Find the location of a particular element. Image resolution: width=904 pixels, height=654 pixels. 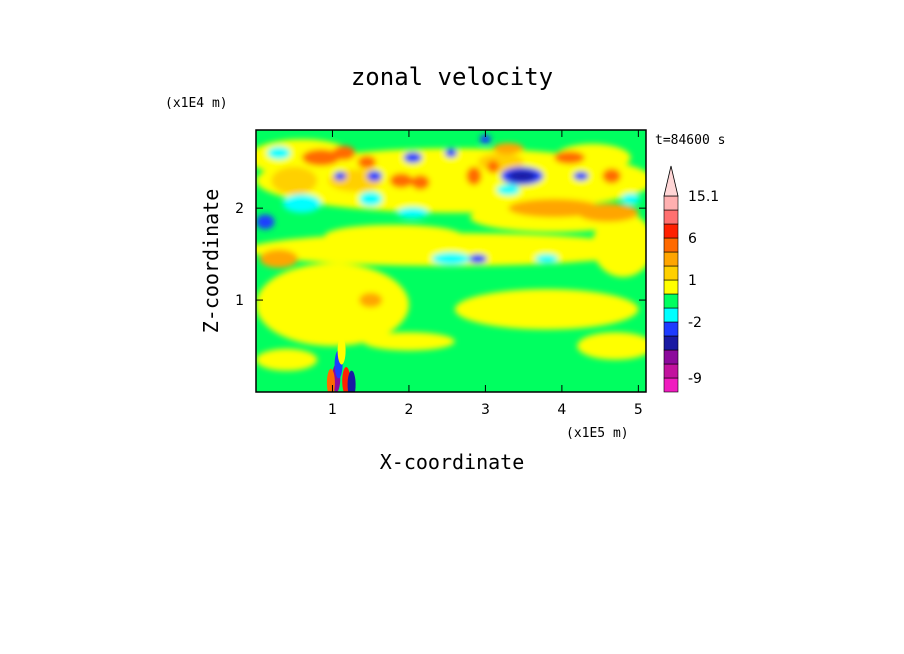

colorbar: 15.1 6 1 -2 -9 is located at coordinates (691, 279).